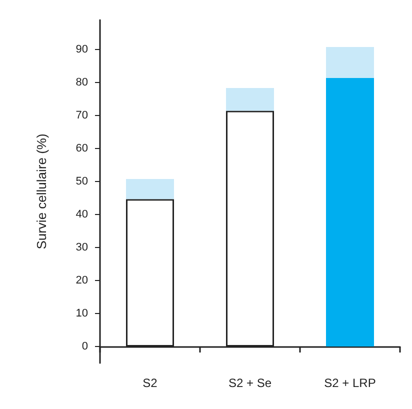 This screenshot has width=412, height=409. I want to click on x-tick-label: S2 + Se, so click(250, 383).